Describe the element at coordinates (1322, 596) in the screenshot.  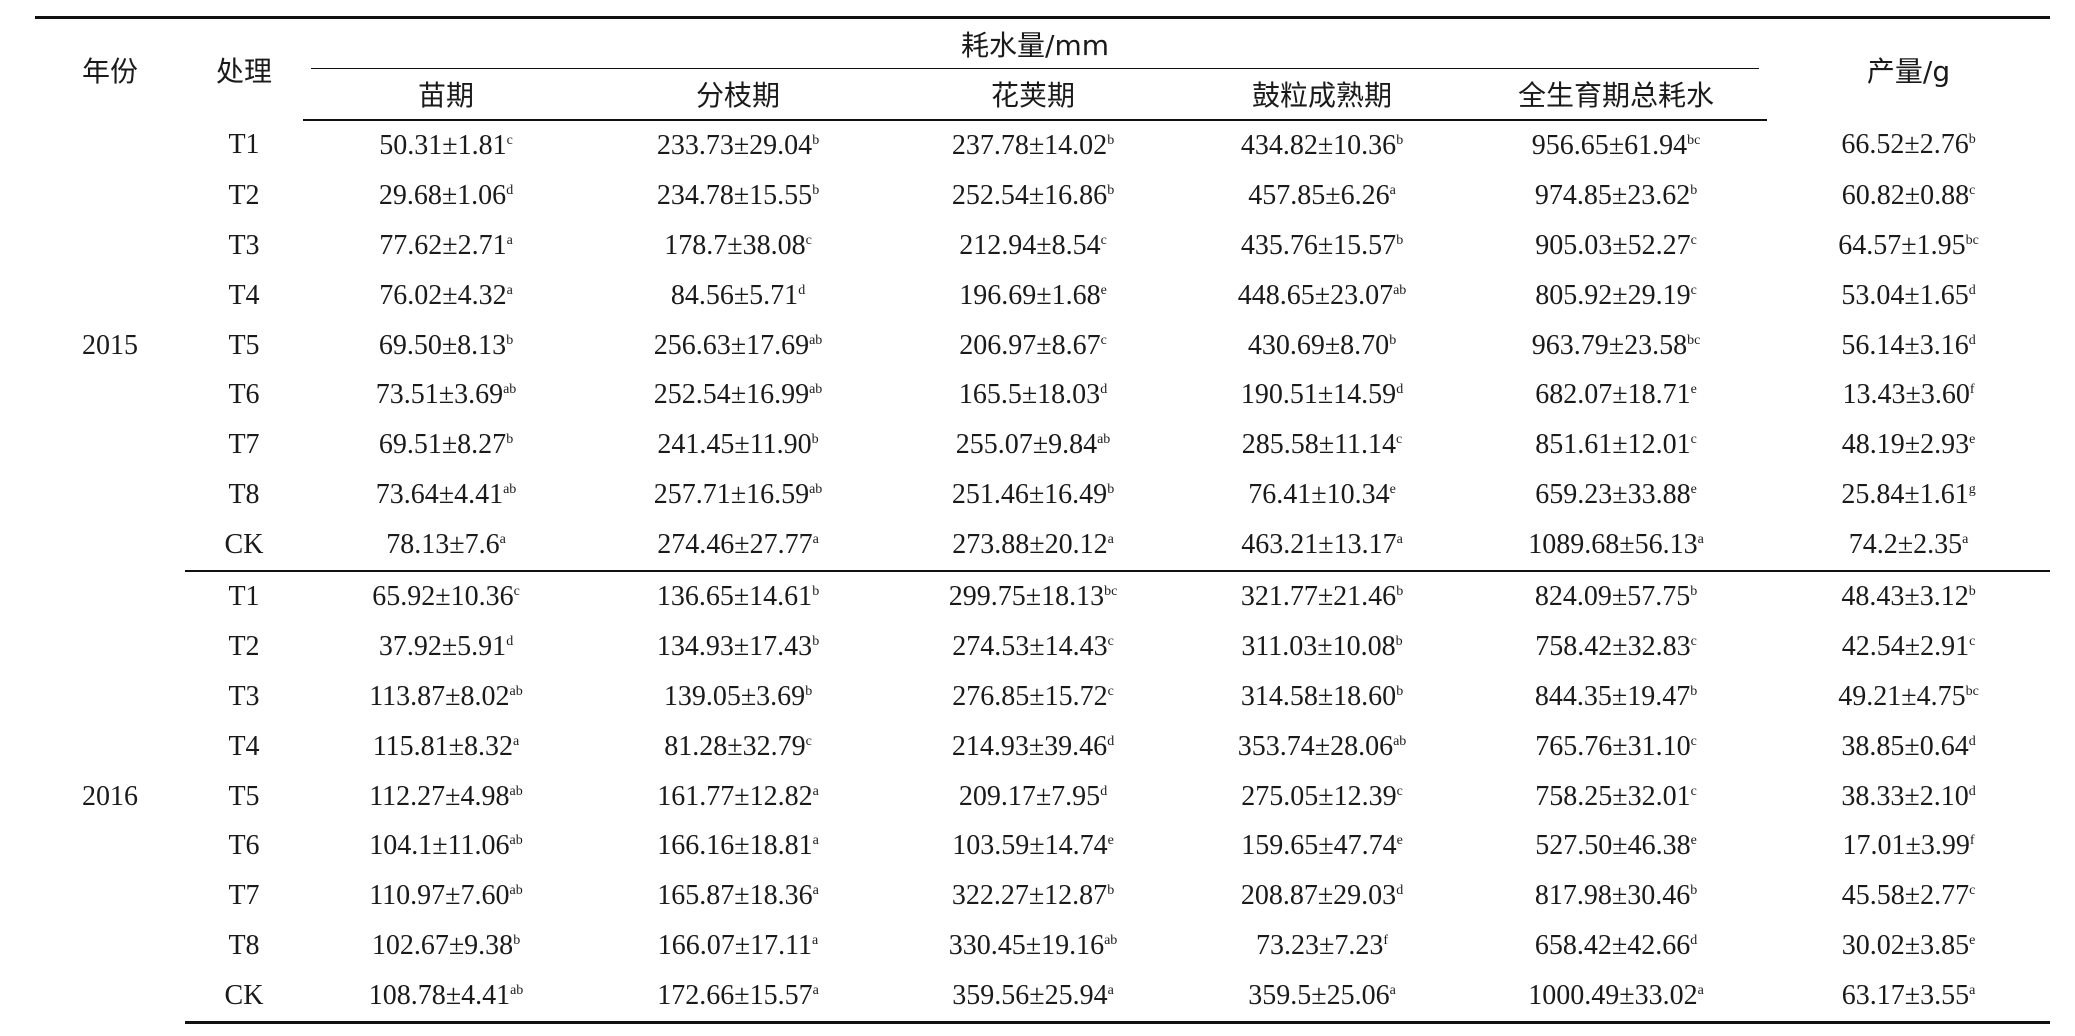
I see `value-cell: 321.77±21.46b` at that location.